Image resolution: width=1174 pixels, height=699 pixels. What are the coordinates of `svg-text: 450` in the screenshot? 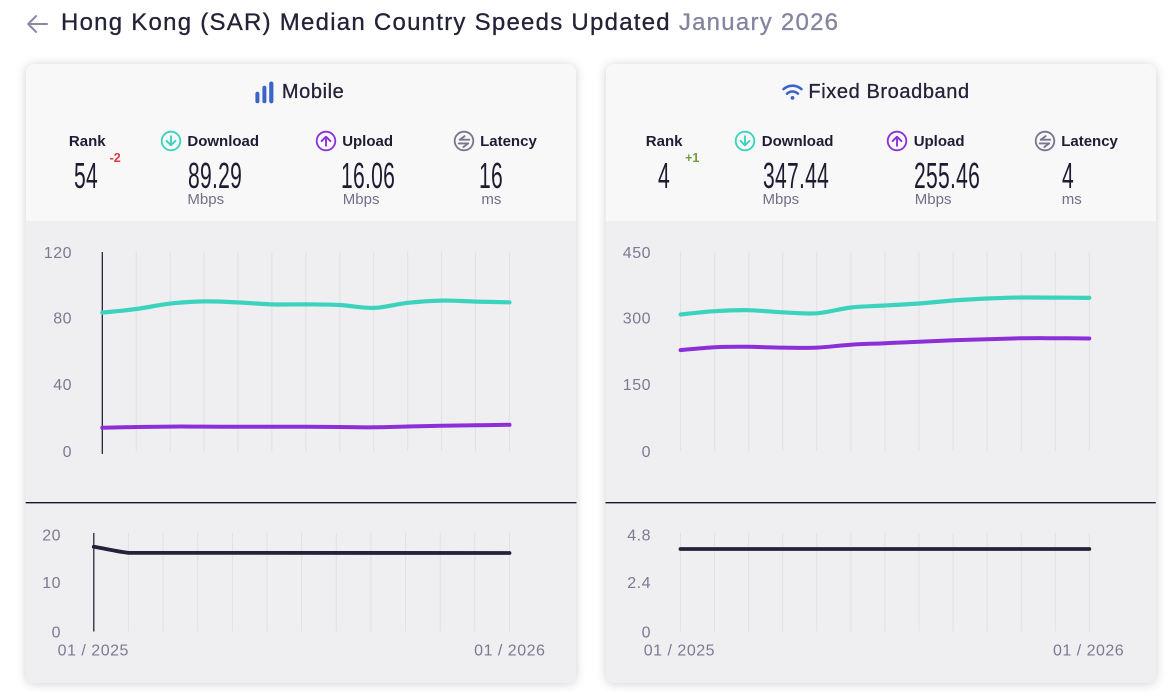 It's located at (637, 253).